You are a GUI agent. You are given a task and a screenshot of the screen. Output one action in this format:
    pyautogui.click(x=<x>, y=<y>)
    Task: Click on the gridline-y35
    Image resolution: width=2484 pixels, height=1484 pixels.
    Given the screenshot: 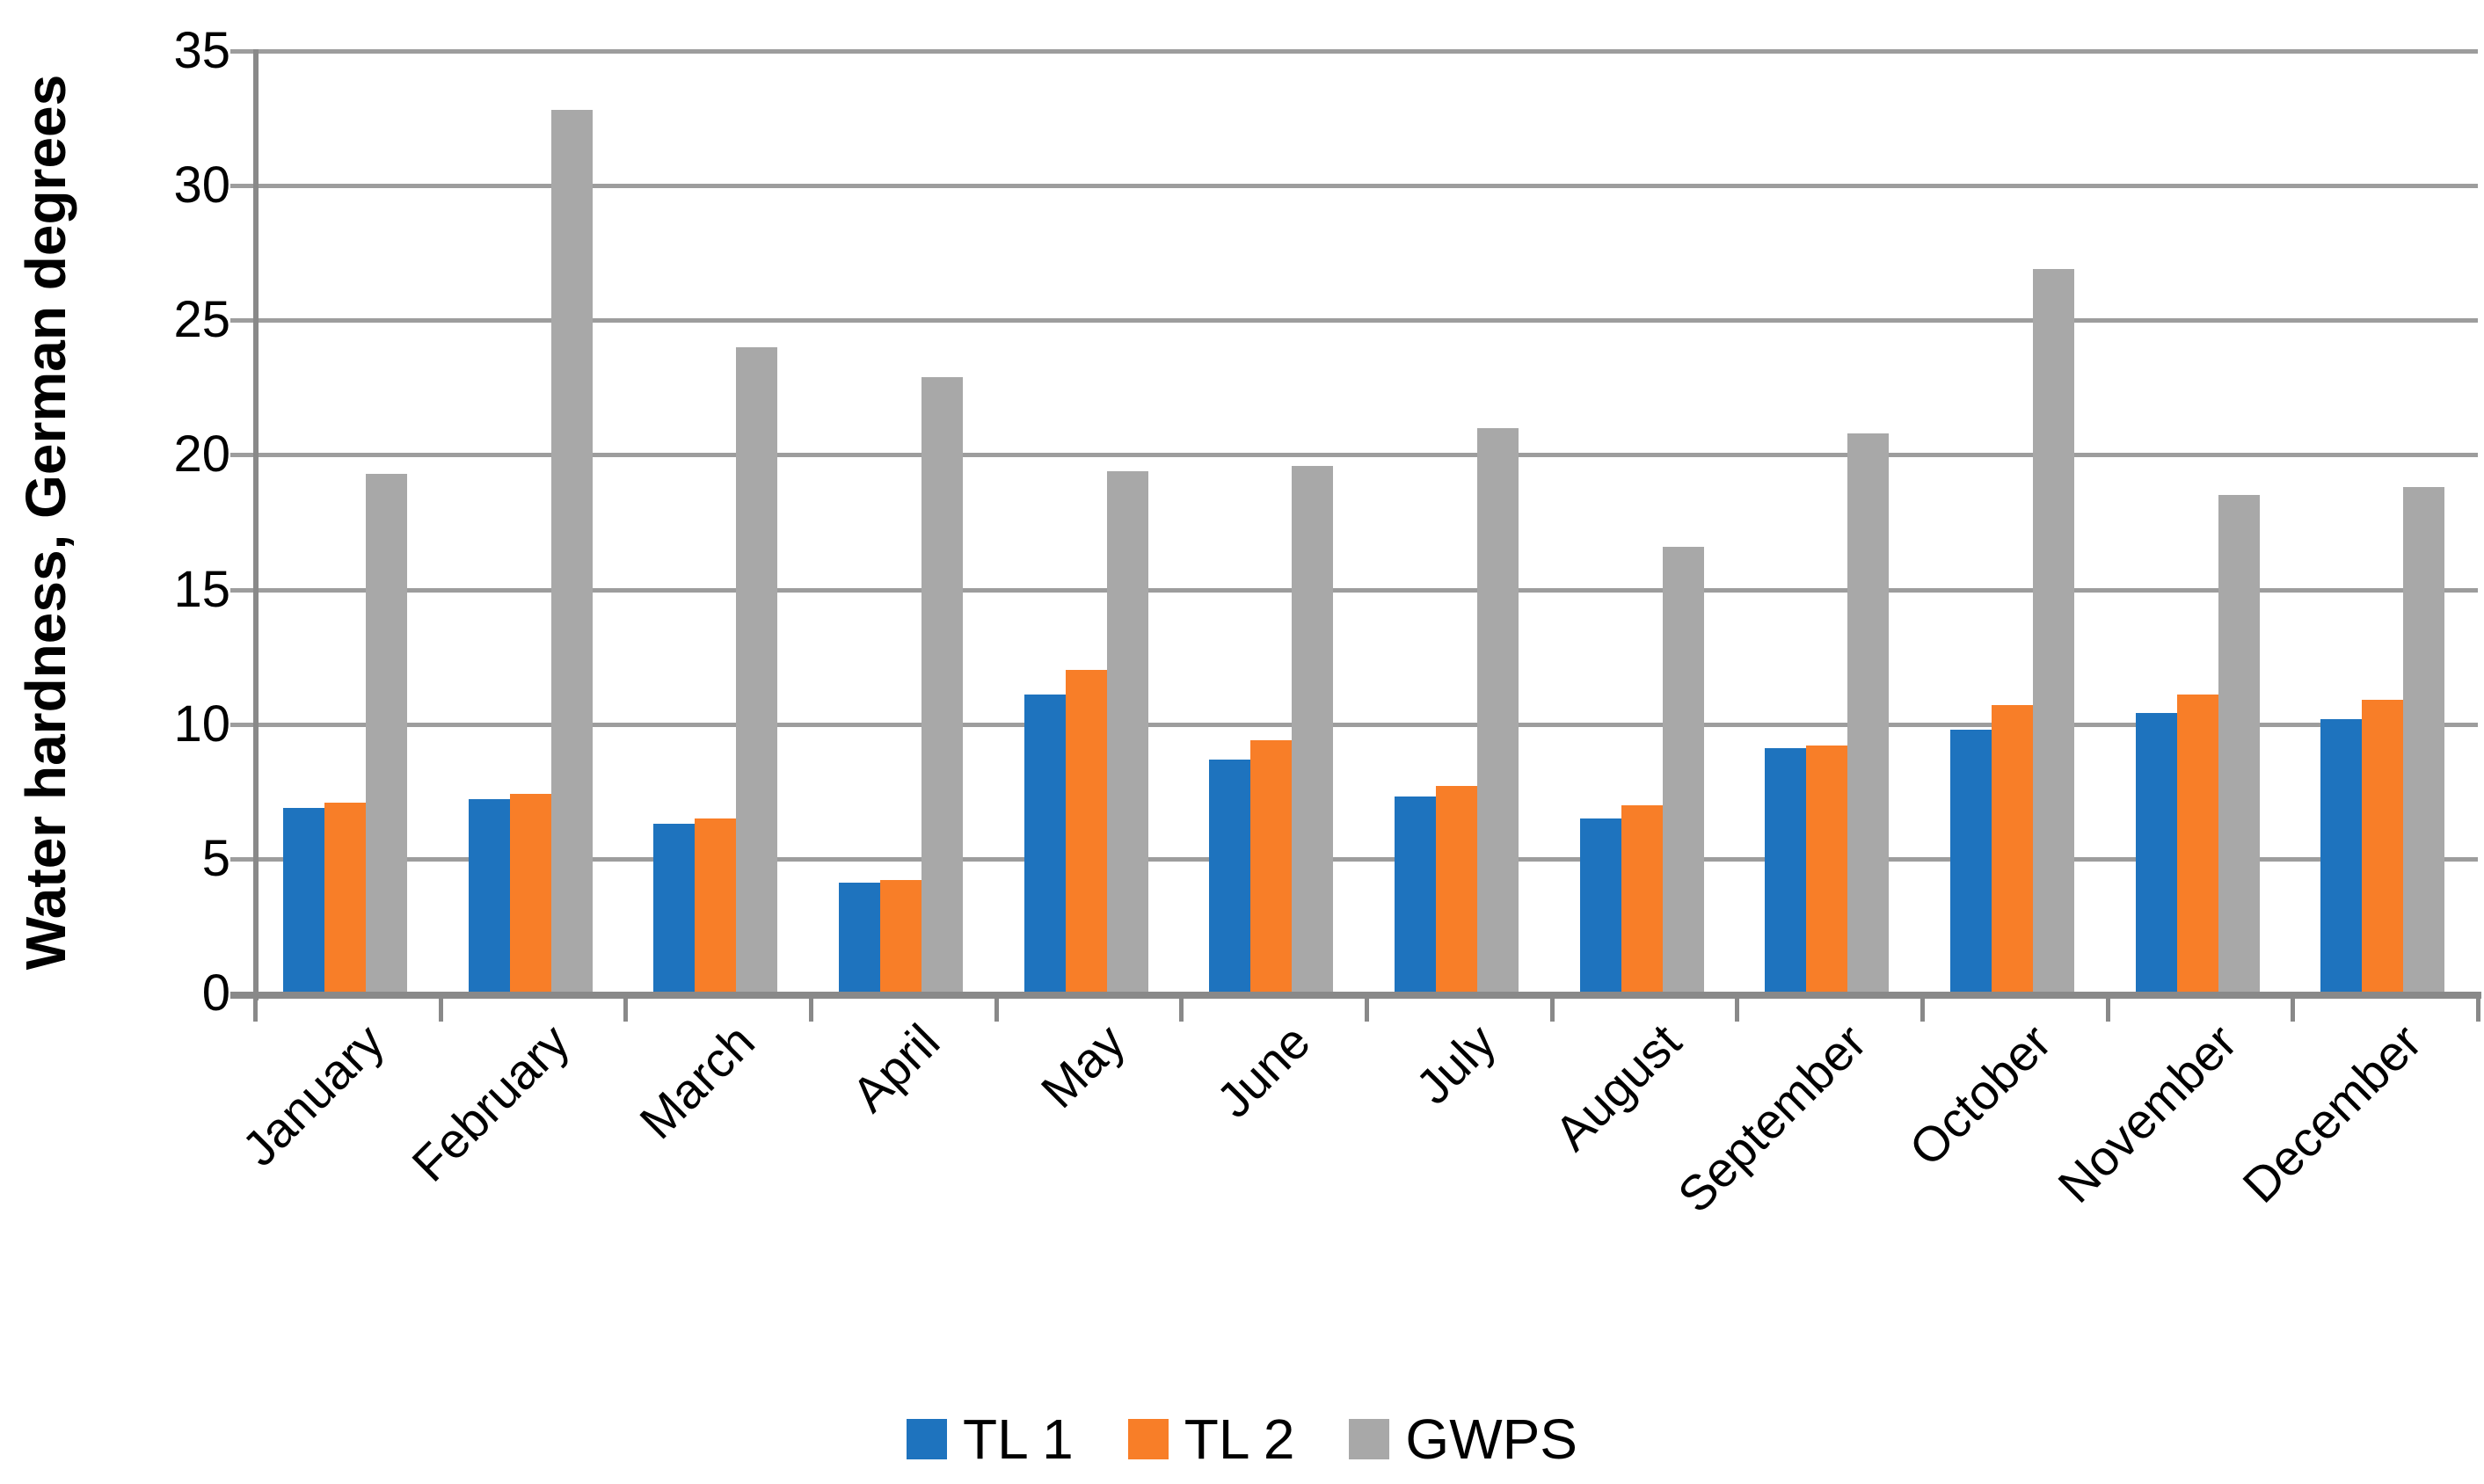 What is the action you would take?
    pyautogui.click(x=1366, y=52)
    